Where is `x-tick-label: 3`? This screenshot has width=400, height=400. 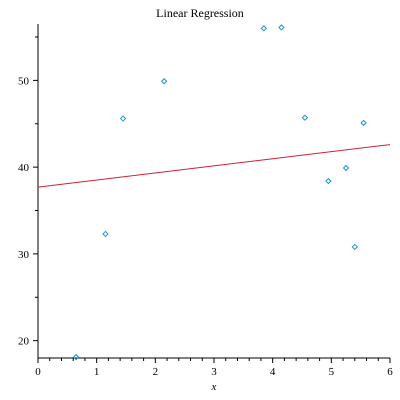 x-tick-label: 3 is located at coordinates (214, 372).